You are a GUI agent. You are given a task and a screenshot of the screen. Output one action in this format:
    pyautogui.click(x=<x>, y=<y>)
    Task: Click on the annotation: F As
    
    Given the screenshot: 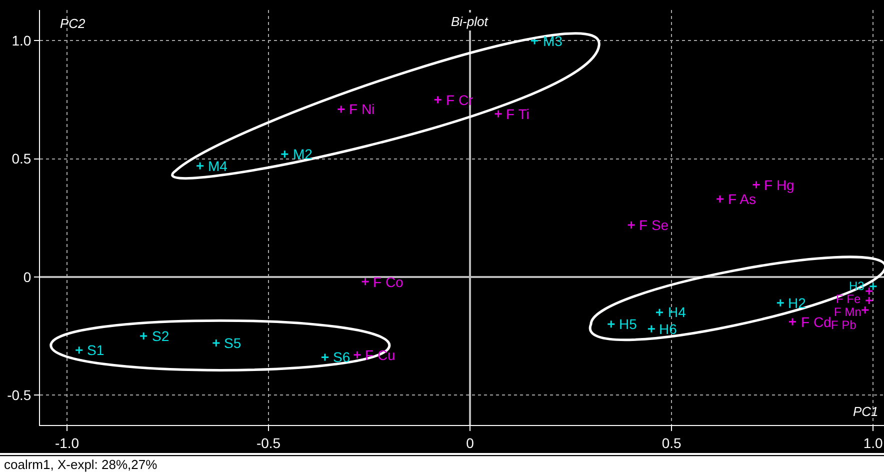 What is the action you would take?
    pyautogui.click(x=742, y=199)
    